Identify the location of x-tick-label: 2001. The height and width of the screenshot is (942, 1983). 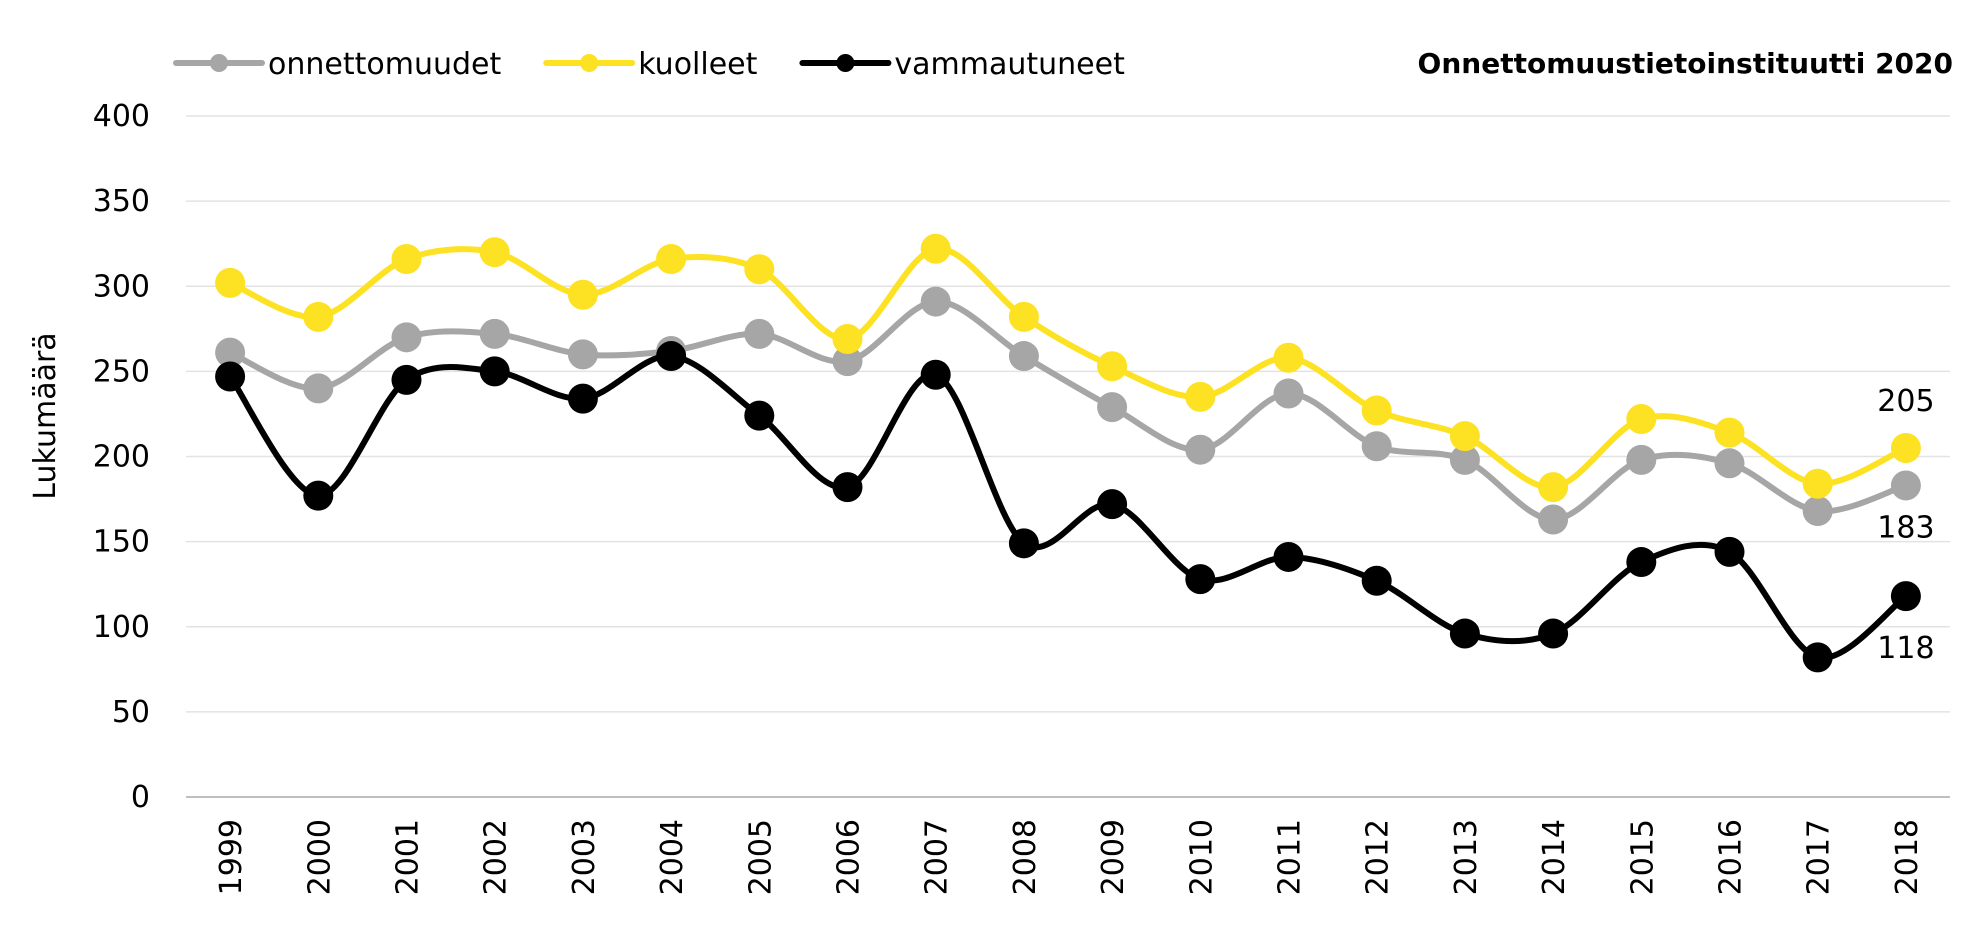
(408, 857).